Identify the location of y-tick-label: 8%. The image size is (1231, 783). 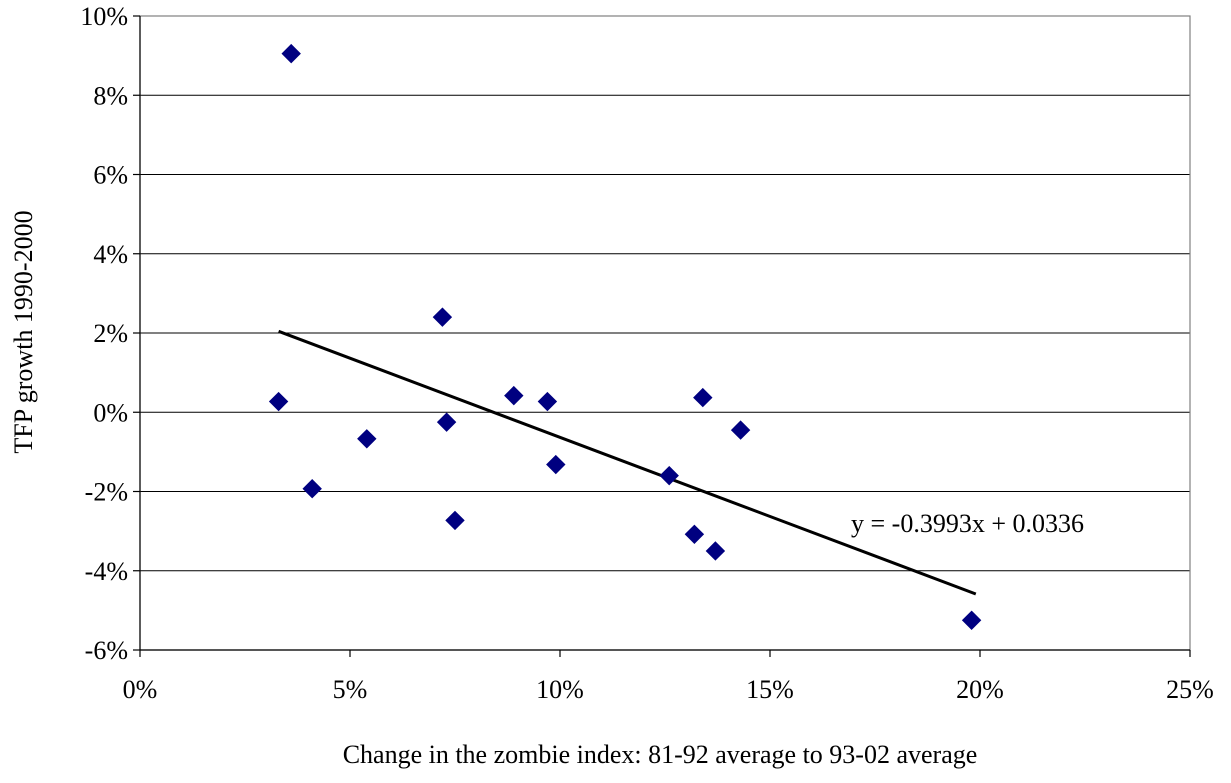
(110, 95).